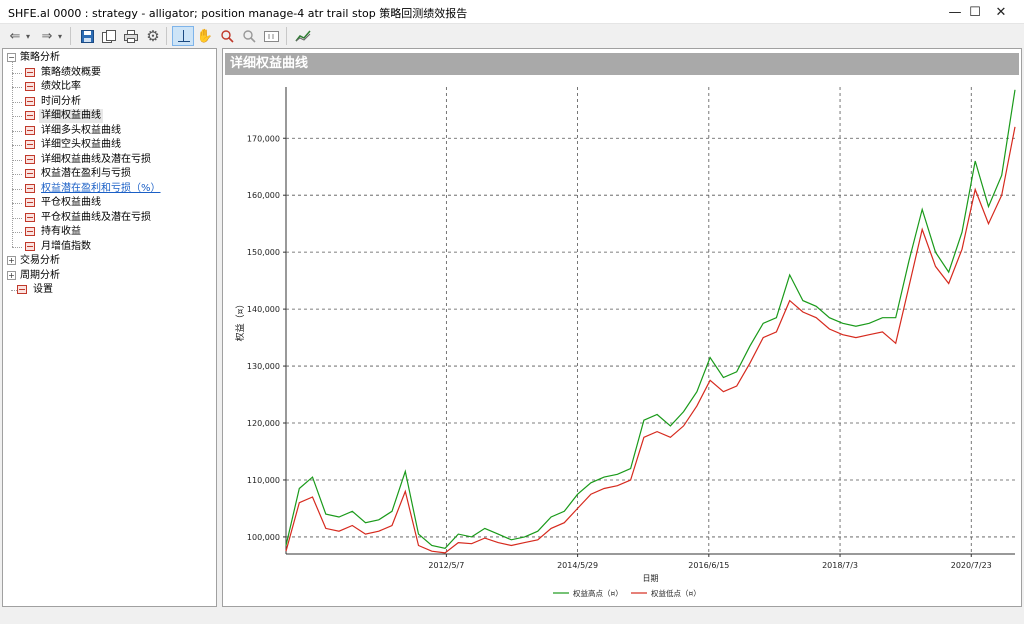 The image size is (1024, 624). I want to click on y-tick-label: 150,000, so click(263, 252).